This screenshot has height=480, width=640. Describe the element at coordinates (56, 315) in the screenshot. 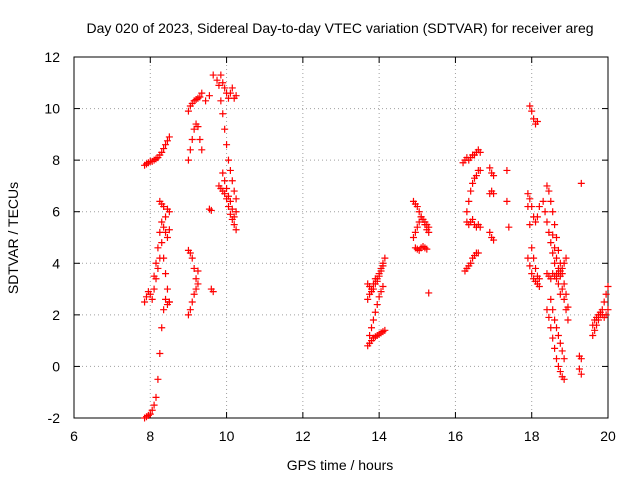

I see `y-tick-label: 2` at that location.